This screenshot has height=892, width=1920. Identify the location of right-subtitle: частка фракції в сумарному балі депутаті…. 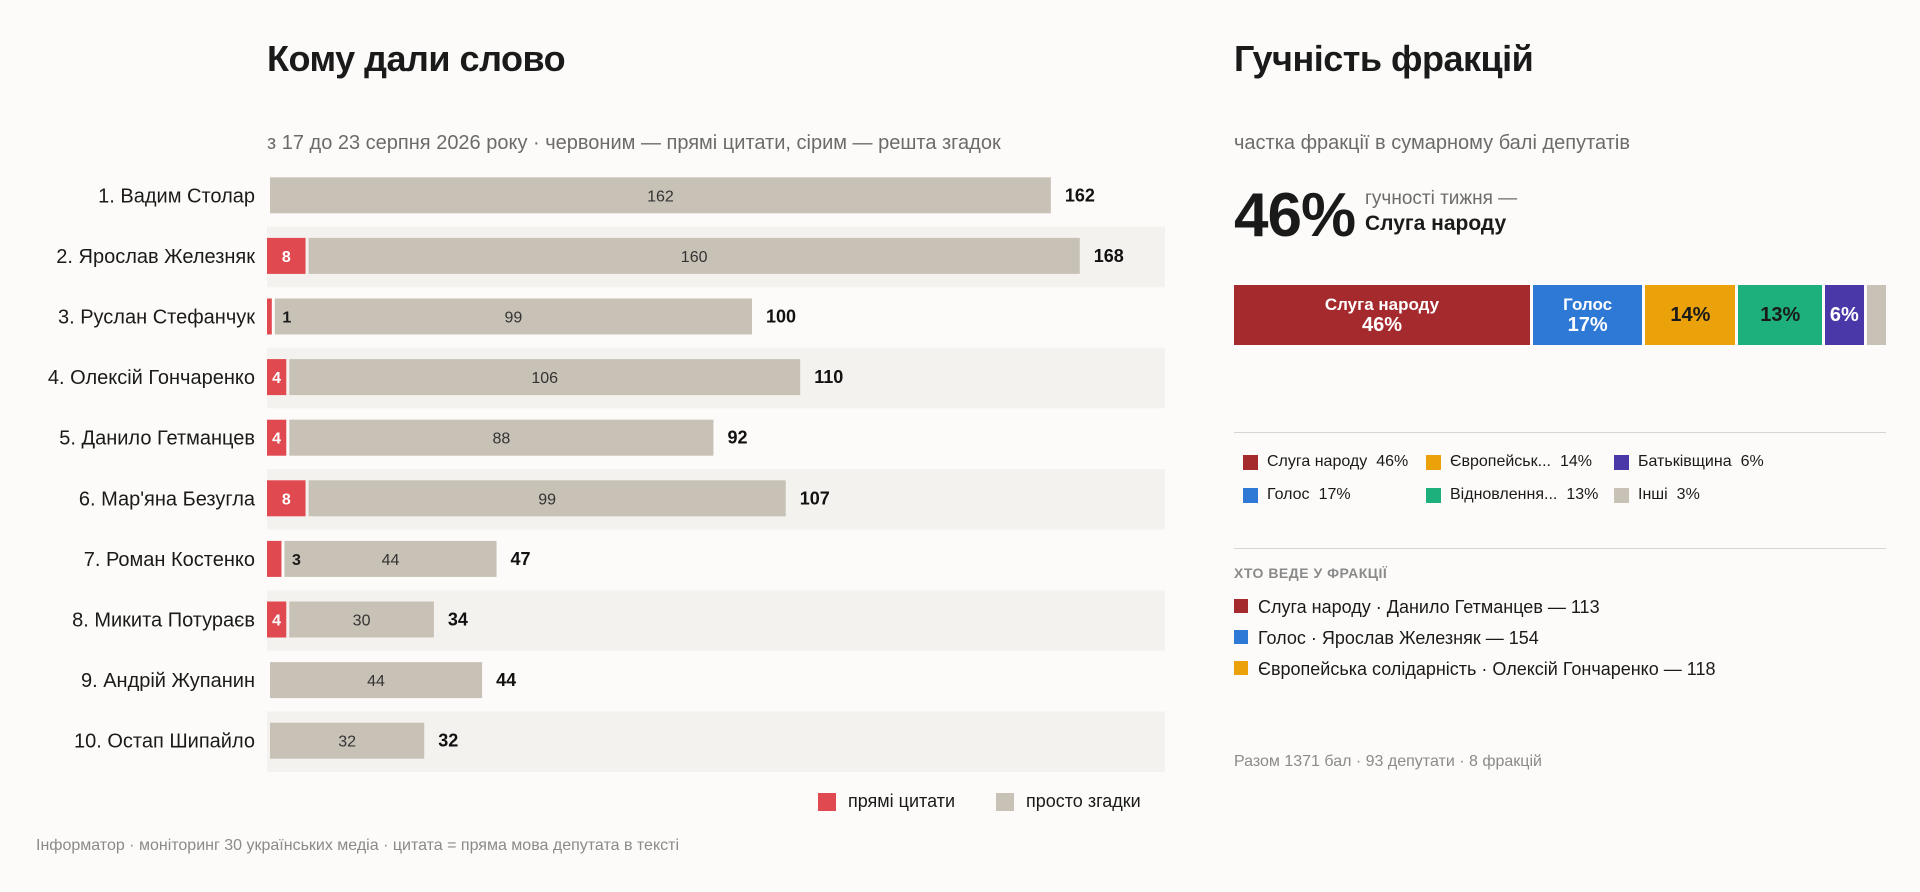
(1432, 143).